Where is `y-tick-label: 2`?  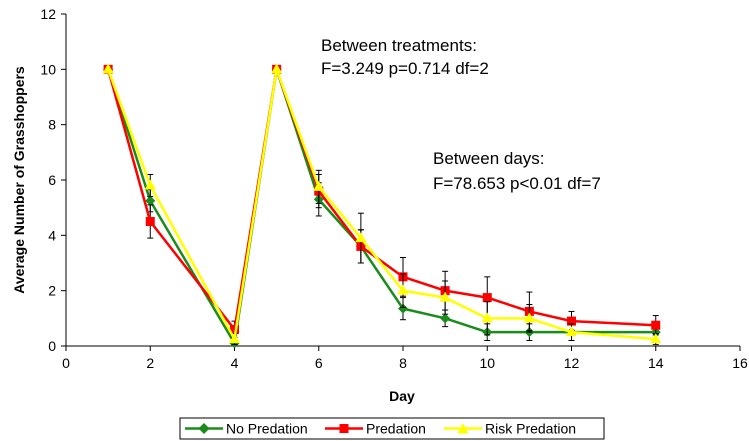 y-tick-label: 2 is located at coordinates (52, 291).